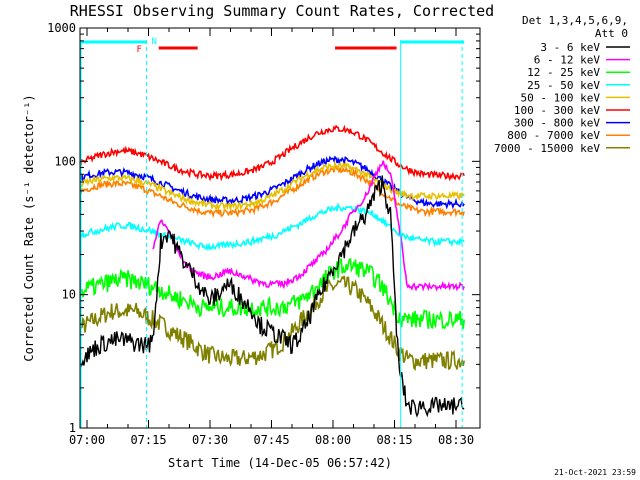 Image resolution: width=640 pixels, height=480 pixels. I want to click on y-tick-label: 1, so click(72, 428).